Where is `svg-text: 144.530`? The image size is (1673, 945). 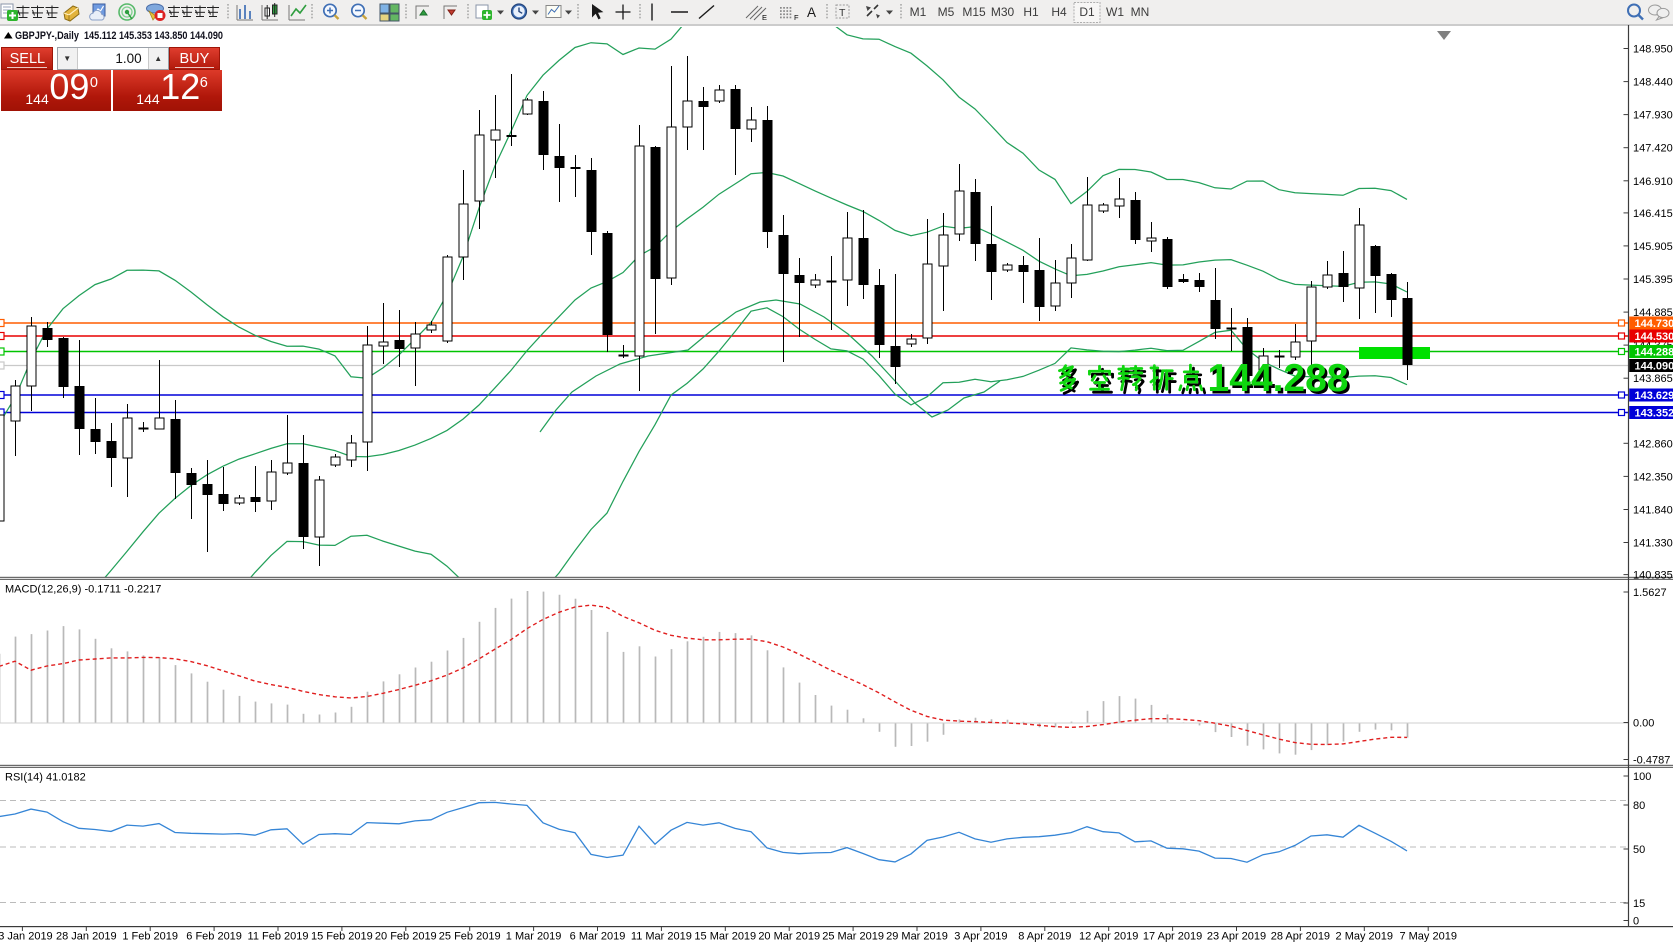
svg-text: 144.530 is located at coordinates (1654, 337).